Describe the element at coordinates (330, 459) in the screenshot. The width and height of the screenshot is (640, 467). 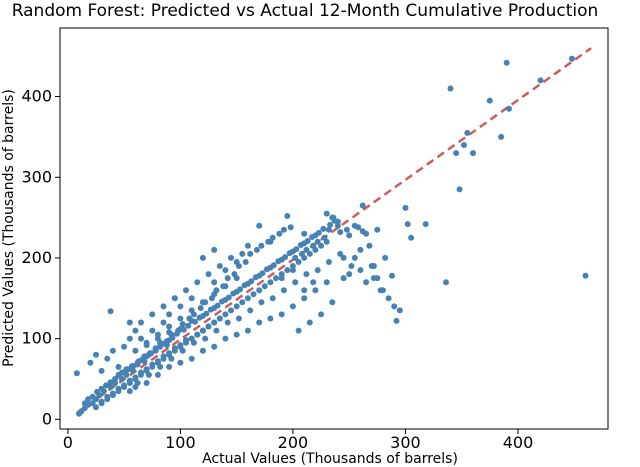
I see `x-axis-label: Actual Values (Thousands of barrels)` at that location.